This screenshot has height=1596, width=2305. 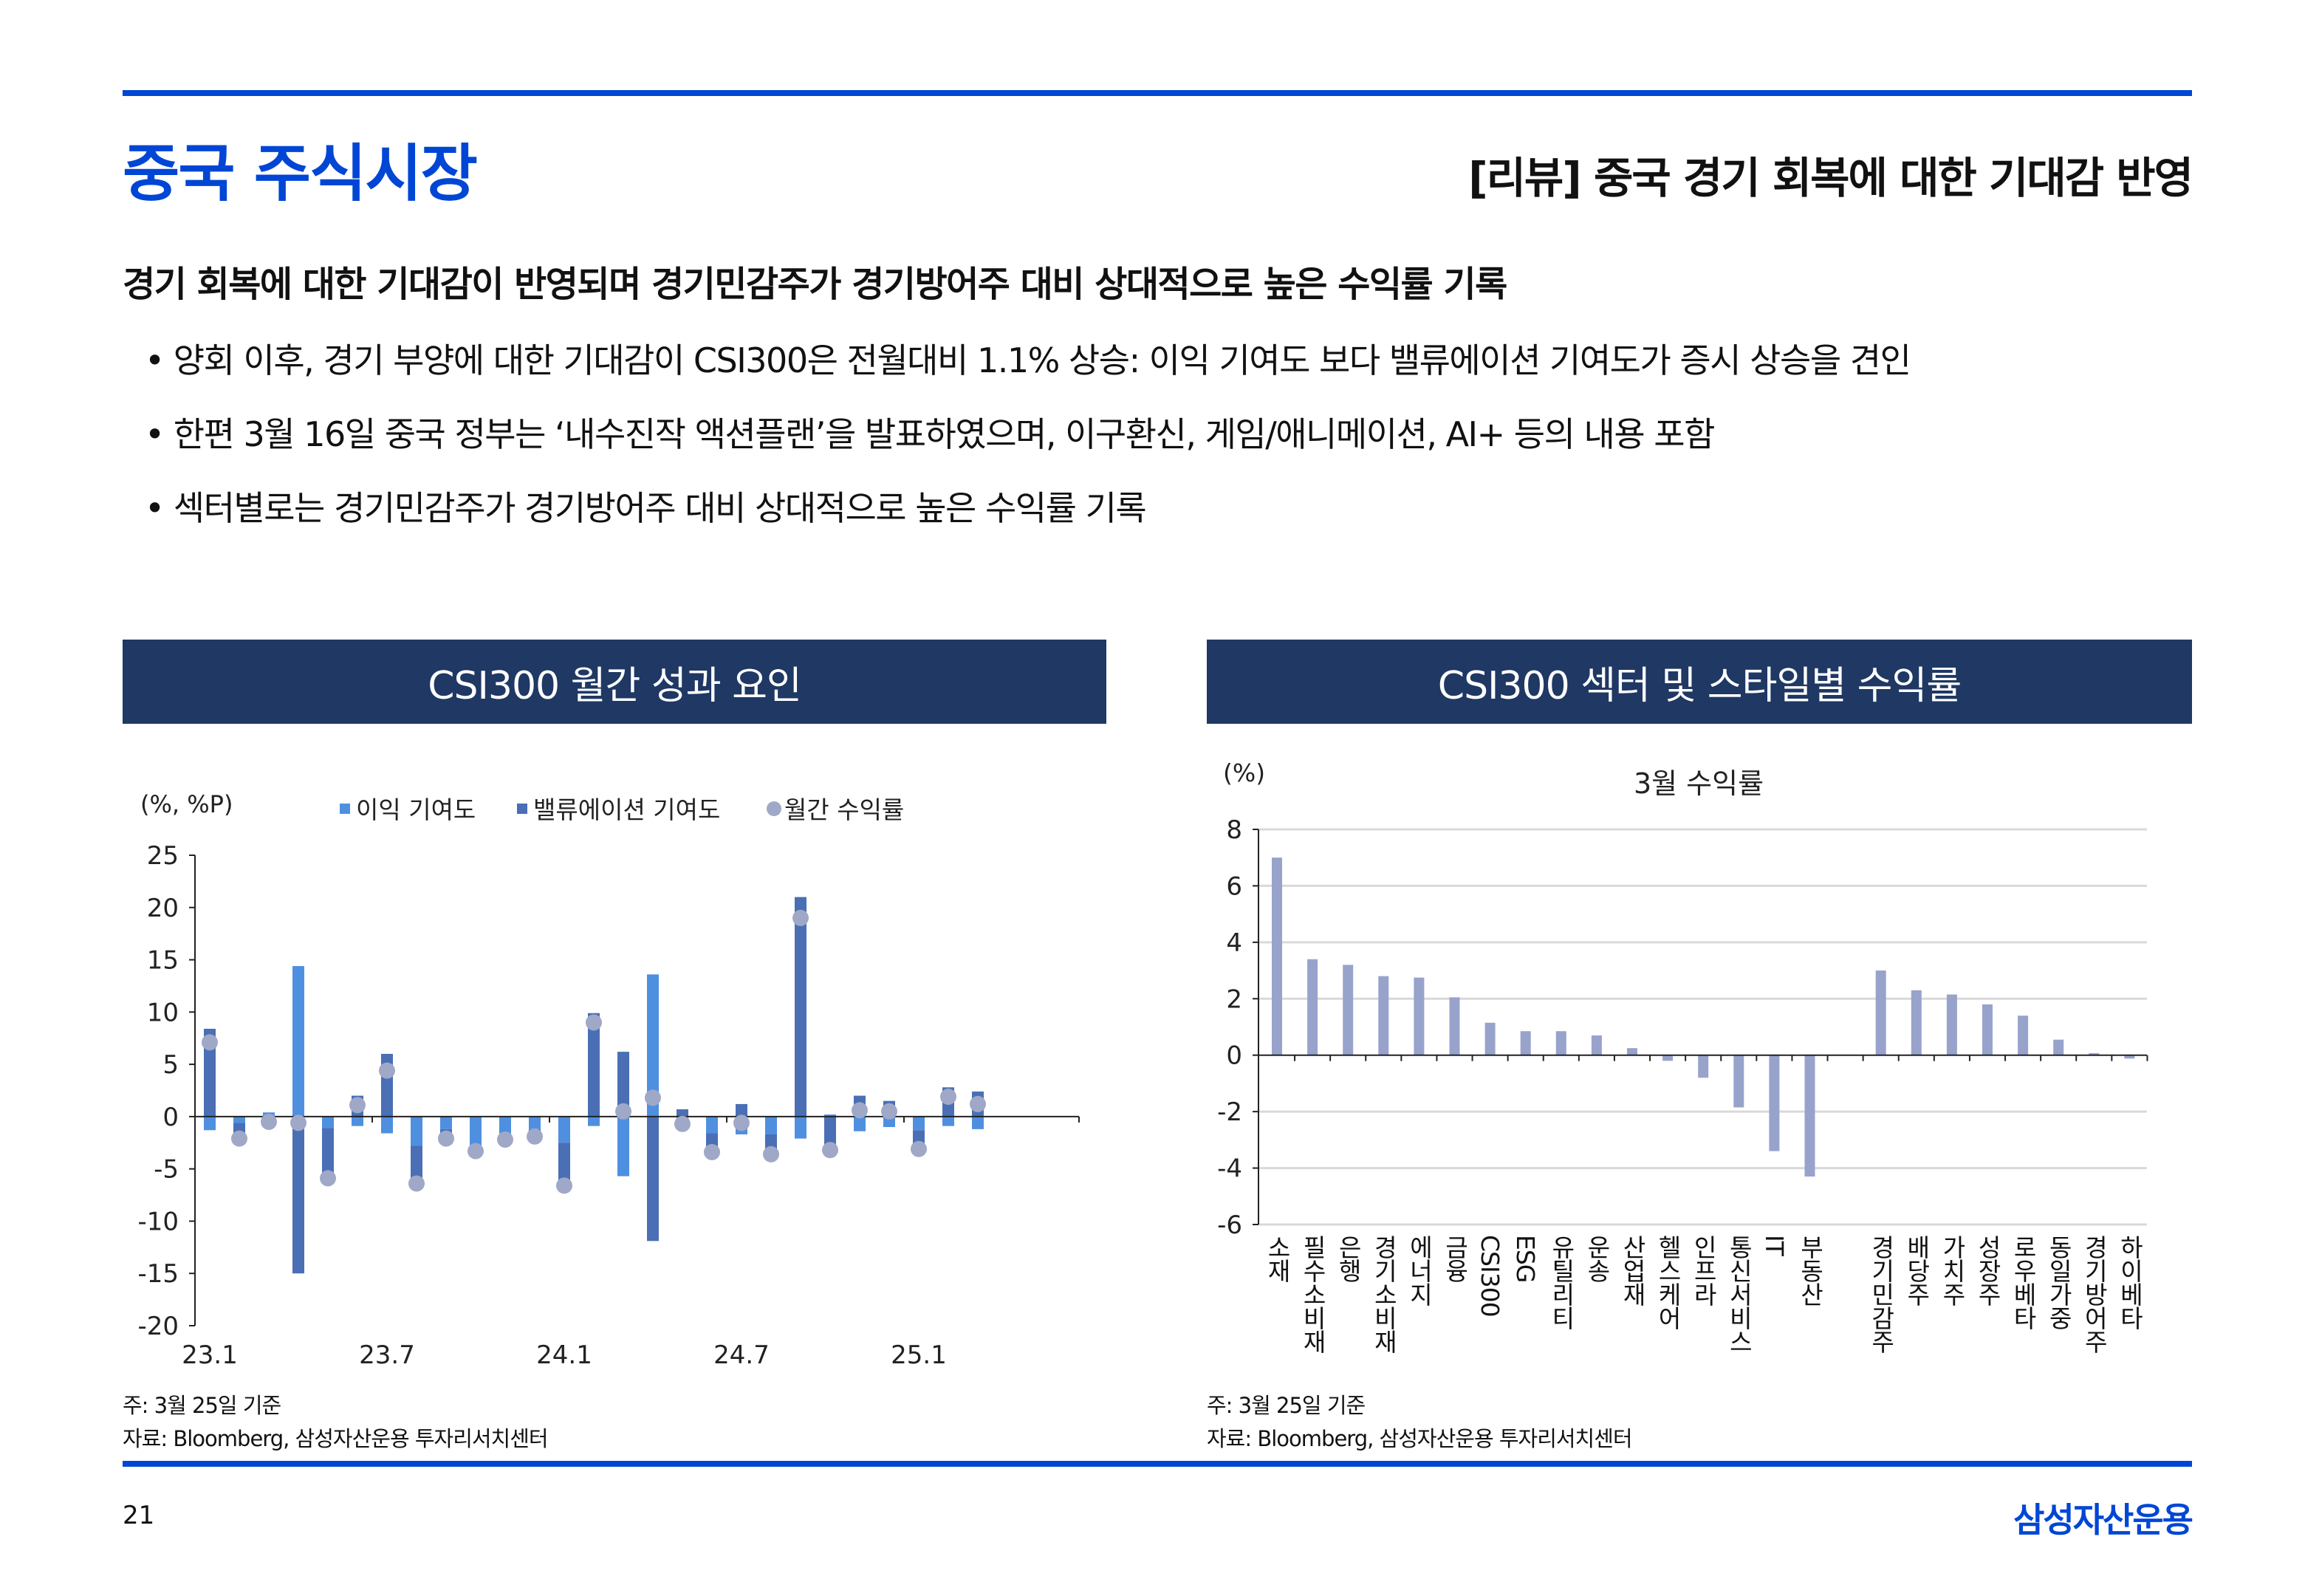 I want to click on y-tick-label: 4, so click(x=1234, y=943).